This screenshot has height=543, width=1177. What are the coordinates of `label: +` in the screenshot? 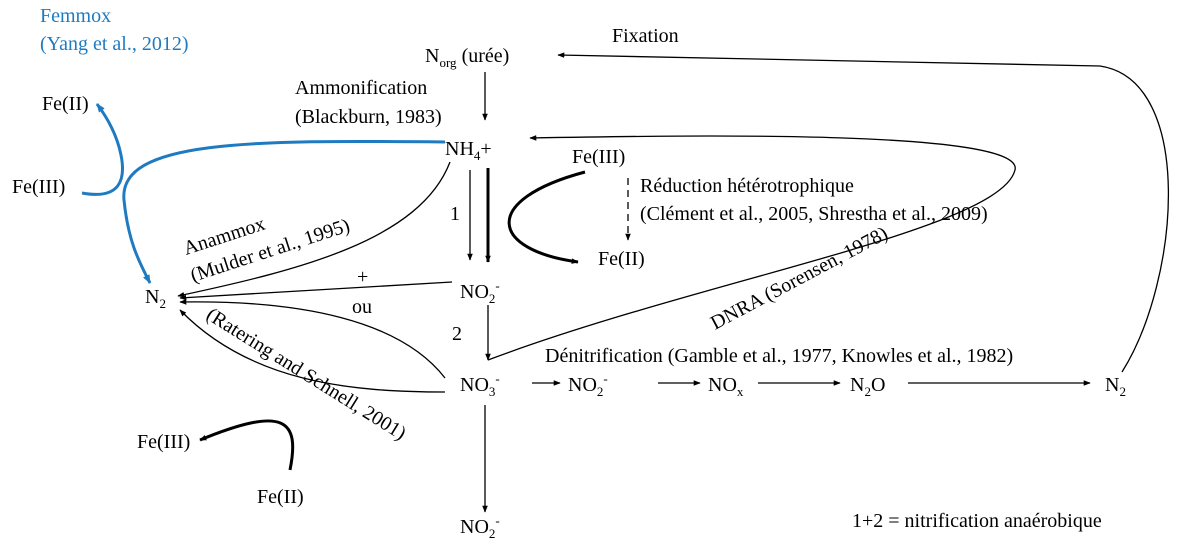 It's located at (362, 277).